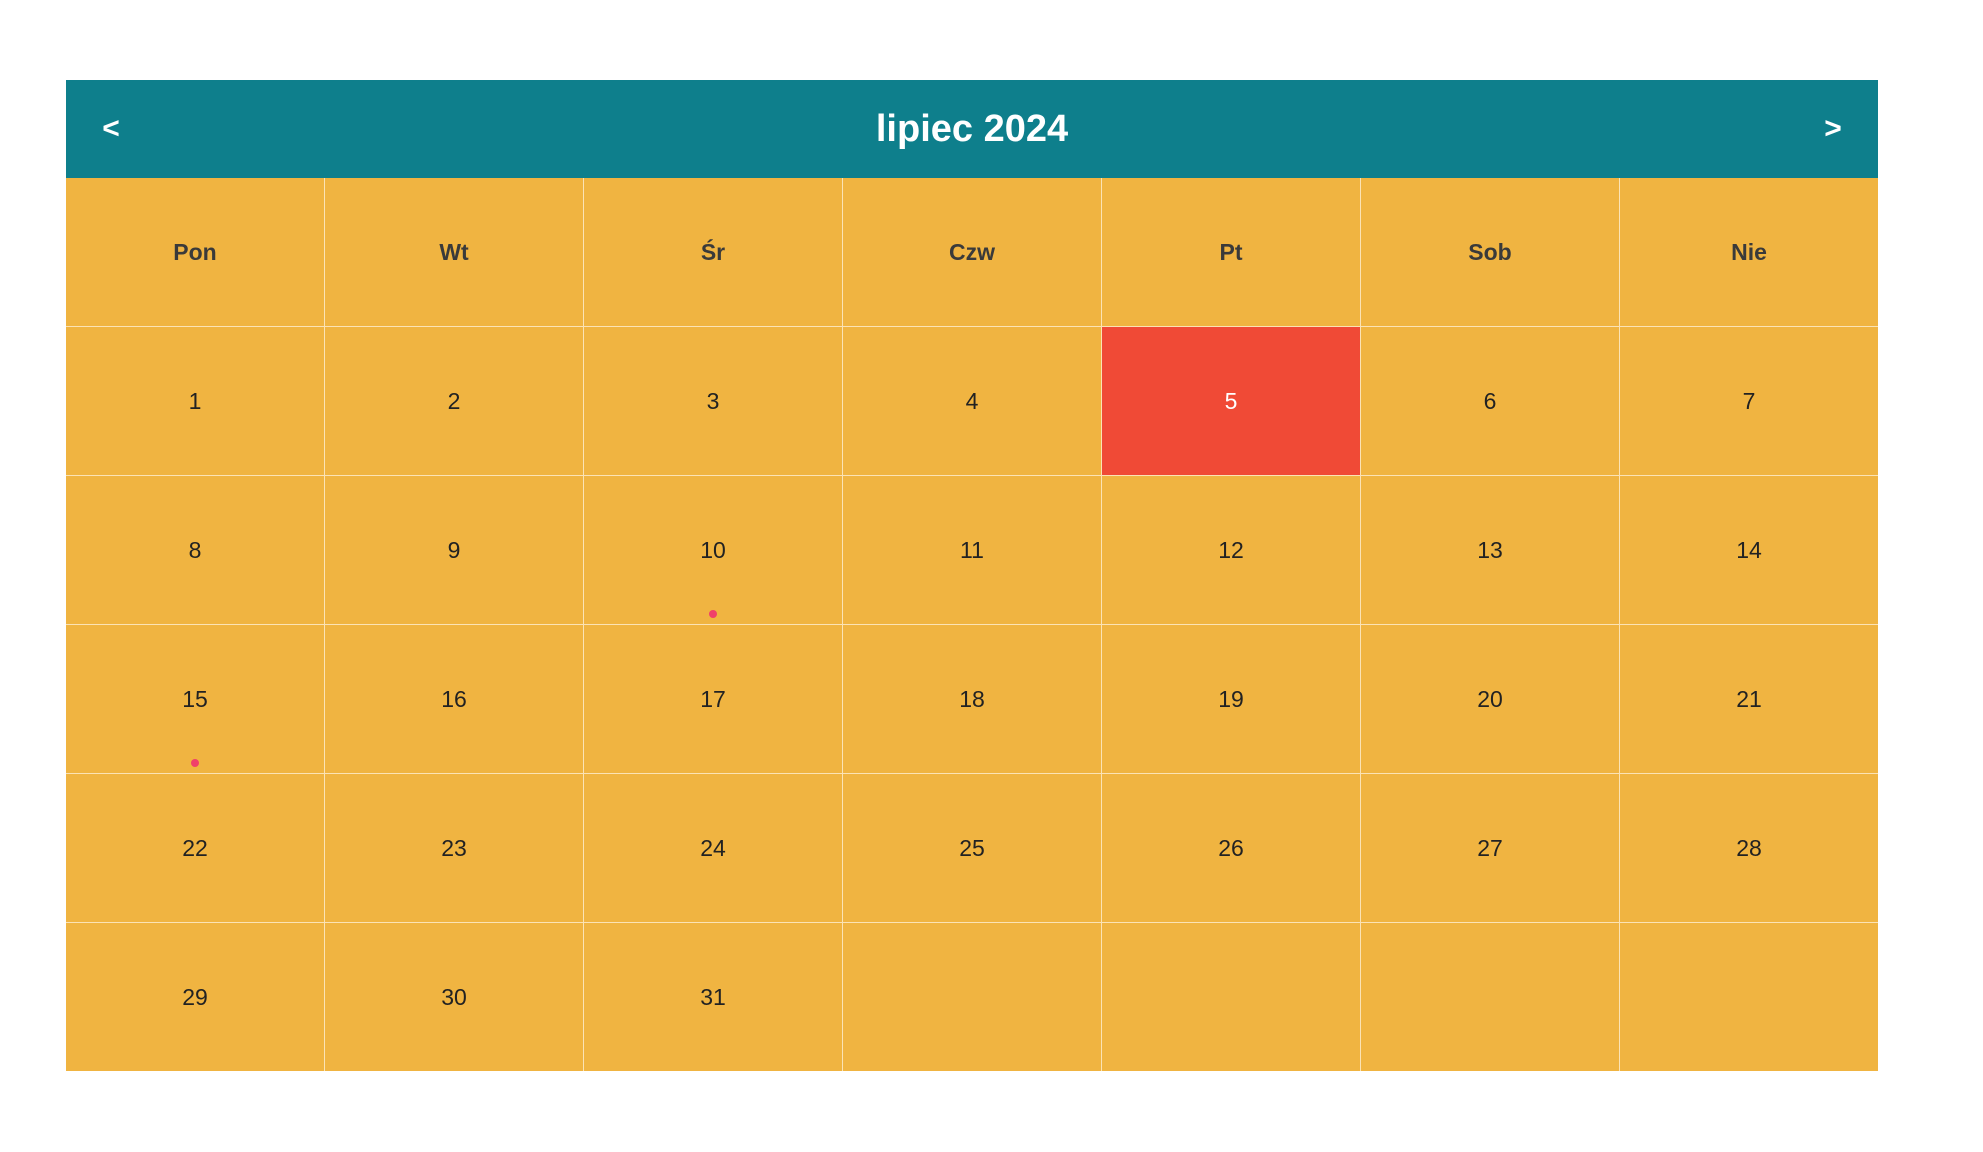 This screenshot has height=1152, width=1983. Describe the element at coordinates (1749, 252) in the screenshot. I see `weekday-sun: Nie` at that location.